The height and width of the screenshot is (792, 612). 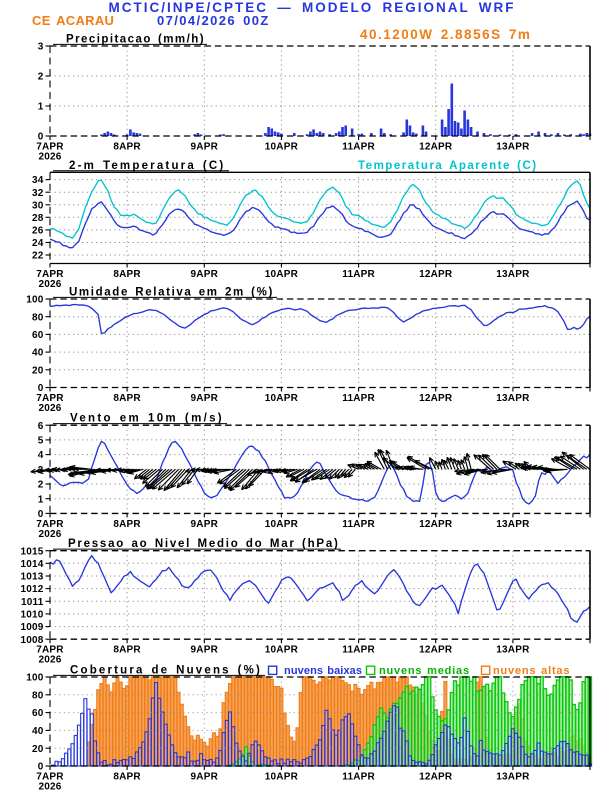 What do you see at coordinates (531, 671) in the screenshot?
I see `svg-text: nuvens altas` at bounding box center [531, 671].